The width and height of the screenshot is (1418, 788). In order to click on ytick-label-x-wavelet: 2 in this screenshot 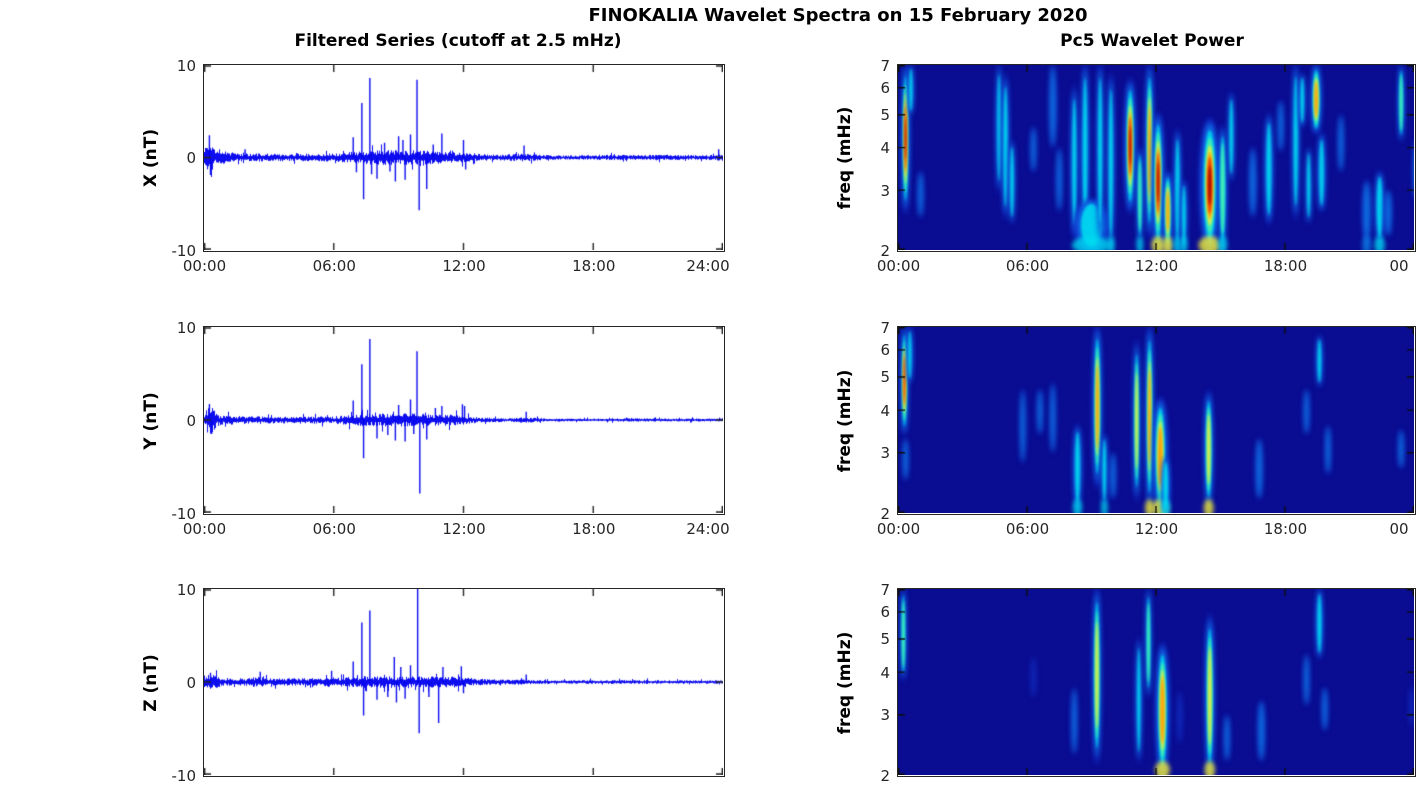, I will do `click(885, 250)`.